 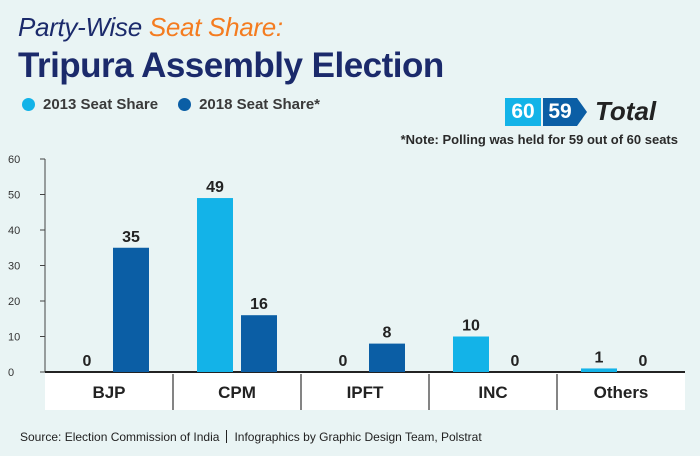 What do you see at coordinates (259, 304) in the screenshot?
I see `data-label: 16` at bounding box center [259, 304].